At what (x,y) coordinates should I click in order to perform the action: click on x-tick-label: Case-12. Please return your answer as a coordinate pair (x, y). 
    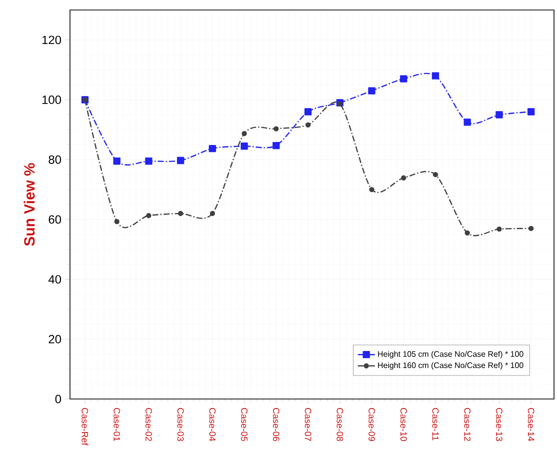
    Looking at the image, I should click on (467, 424).